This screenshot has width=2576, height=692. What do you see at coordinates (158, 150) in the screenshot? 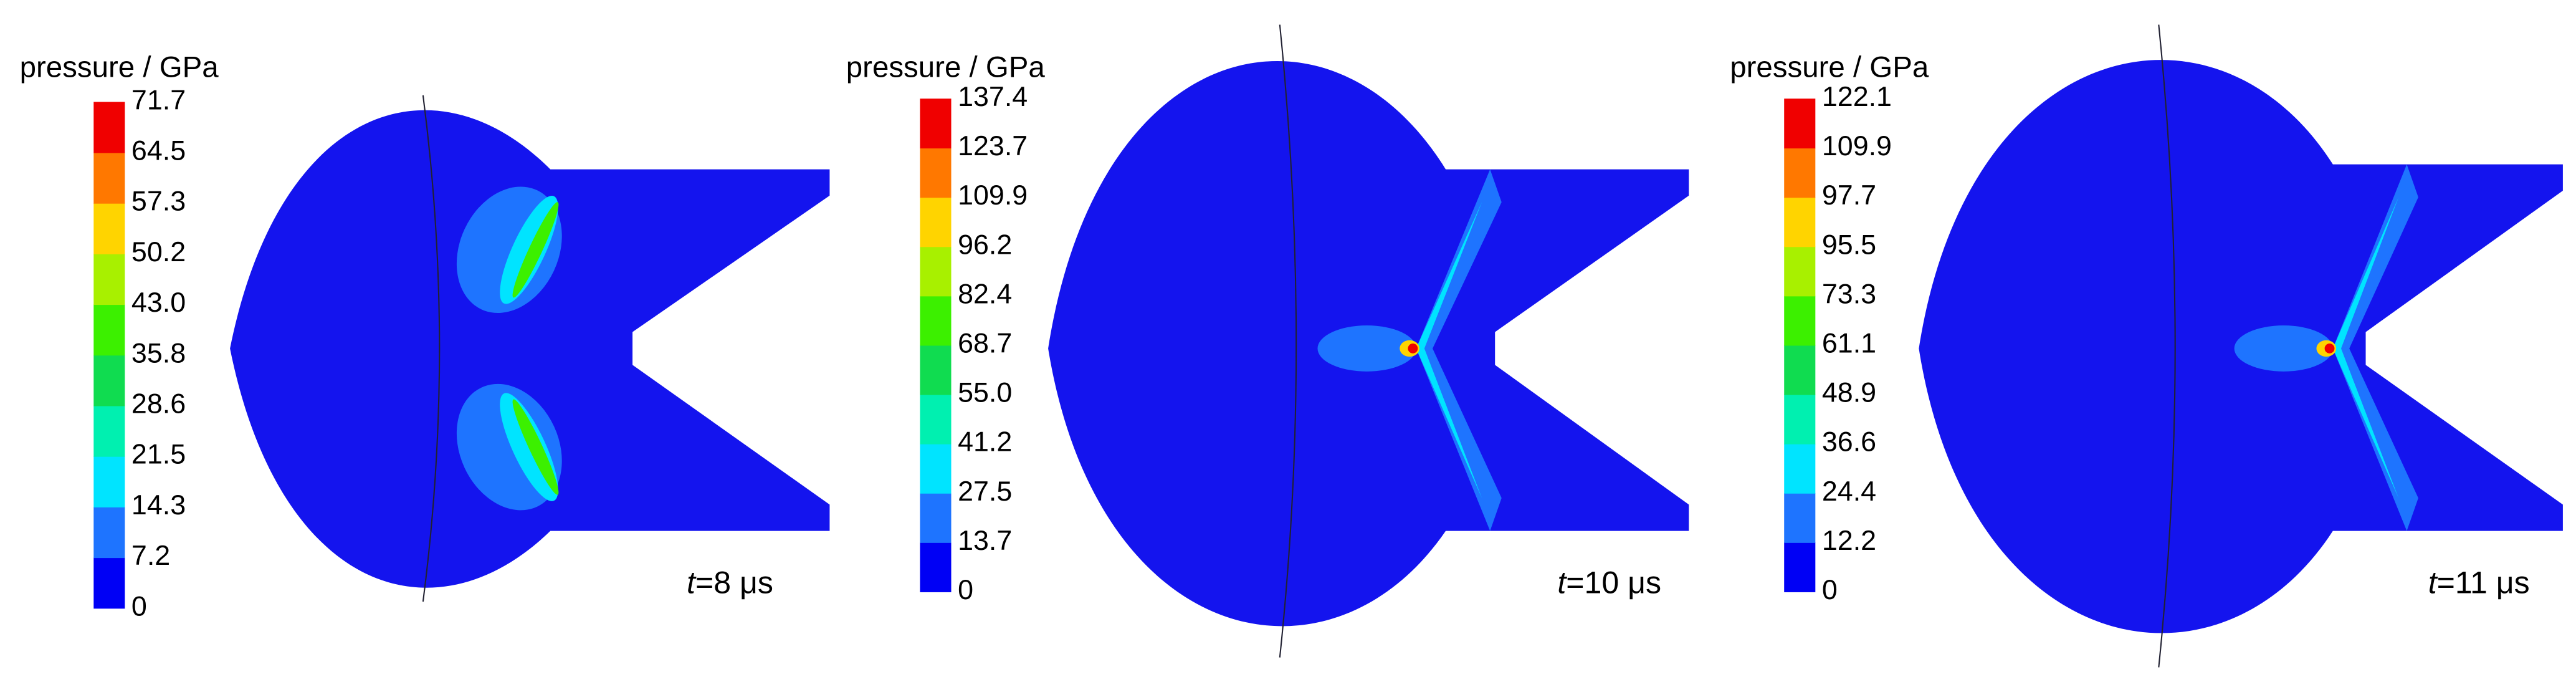
I see `colorbar-label: 64.5` at bounding box center [158, 150].